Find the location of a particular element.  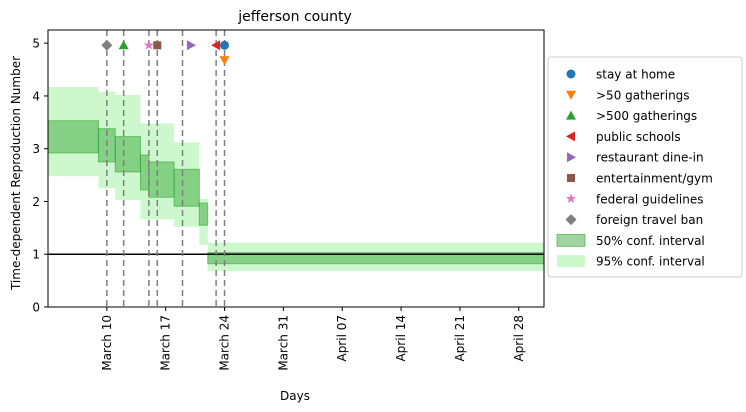

y-tick-label: 3 is located at coordinates (36, 149).